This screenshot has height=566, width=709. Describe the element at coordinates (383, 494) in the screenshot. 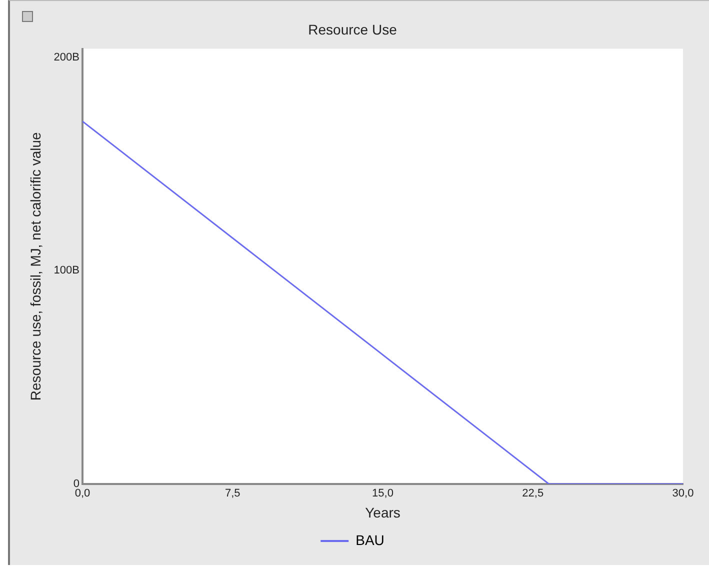

I see `x-tick-label: 15,0` at that location.